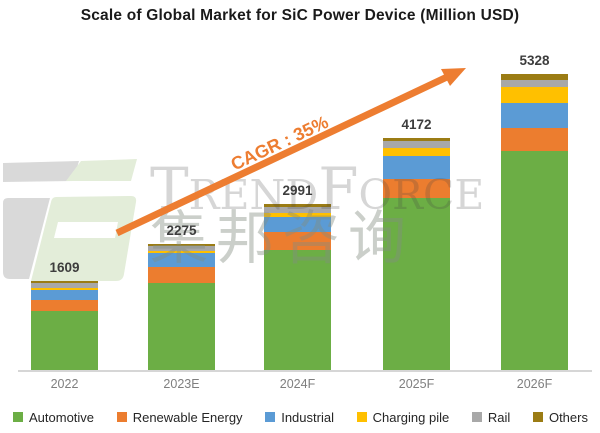 The image size is (600, 433). I want to click on legend-item-rail: Rail, so click(491, 417).